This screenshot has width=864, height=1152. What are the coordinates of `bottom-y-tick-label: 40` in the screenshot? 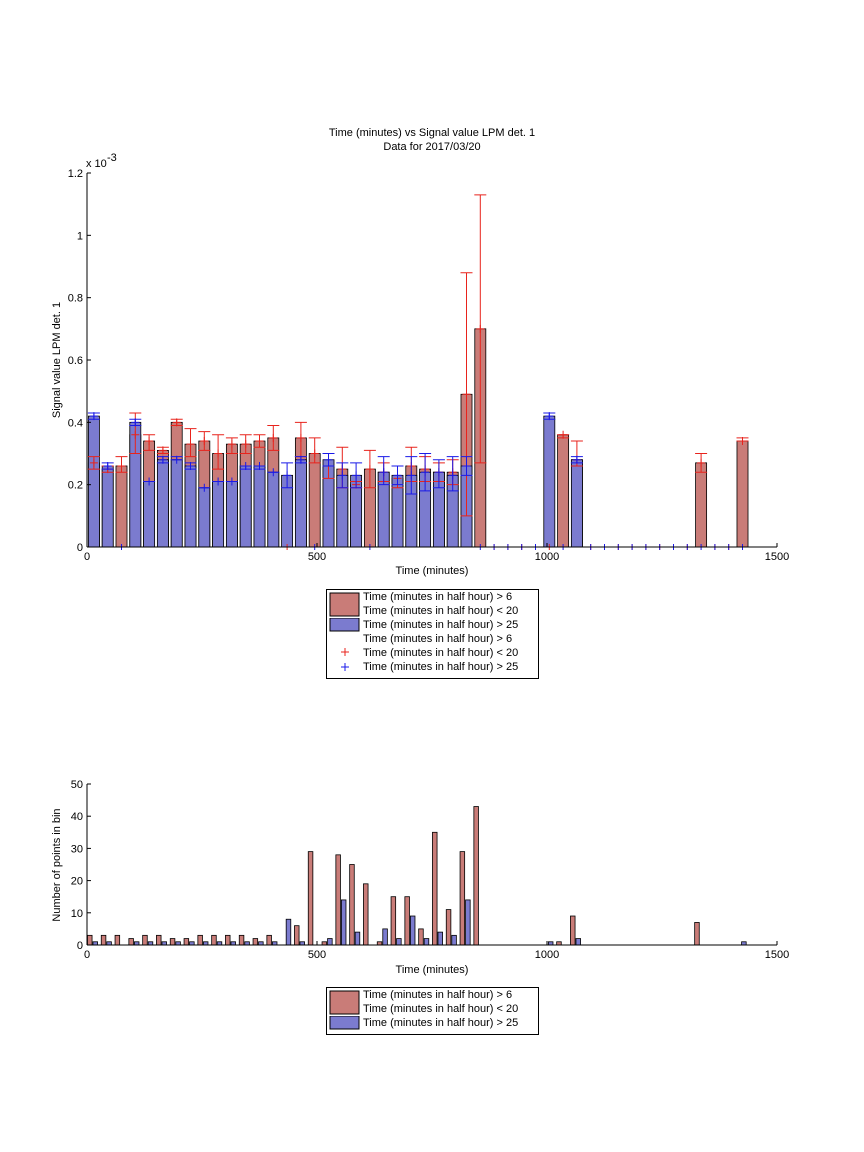 It's located at (77, 817).